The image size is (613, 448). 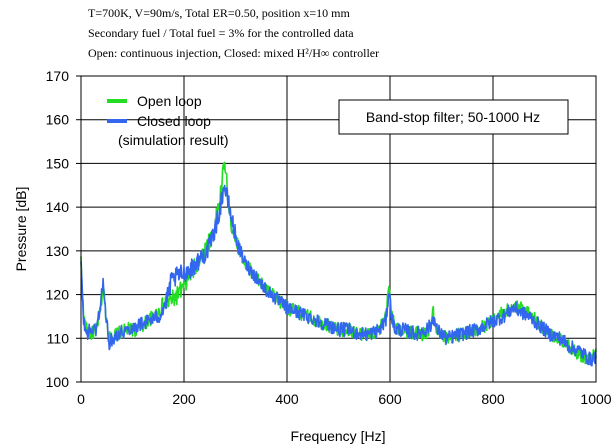 What do you see at coordinates (58, 251) in the screenshot?
I see `y-tick-label: 130` at bounding box center [58, 251].